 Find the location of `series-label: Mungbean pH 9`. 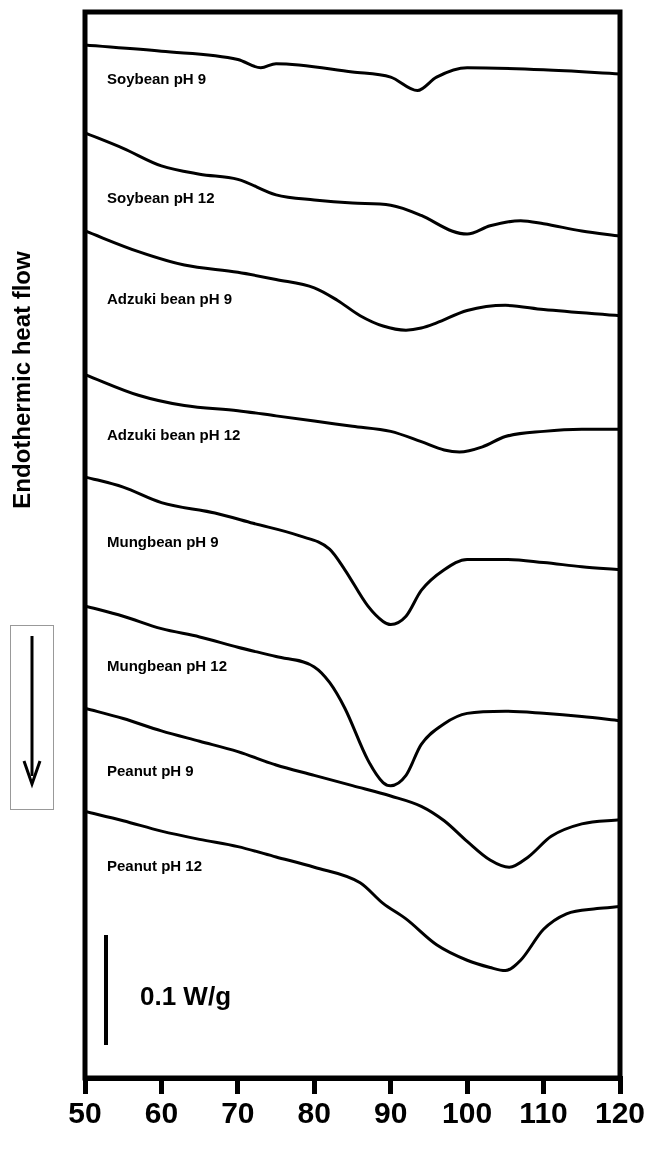

series-label: Mungbean pH 9 is located at coordinates (163, 542).